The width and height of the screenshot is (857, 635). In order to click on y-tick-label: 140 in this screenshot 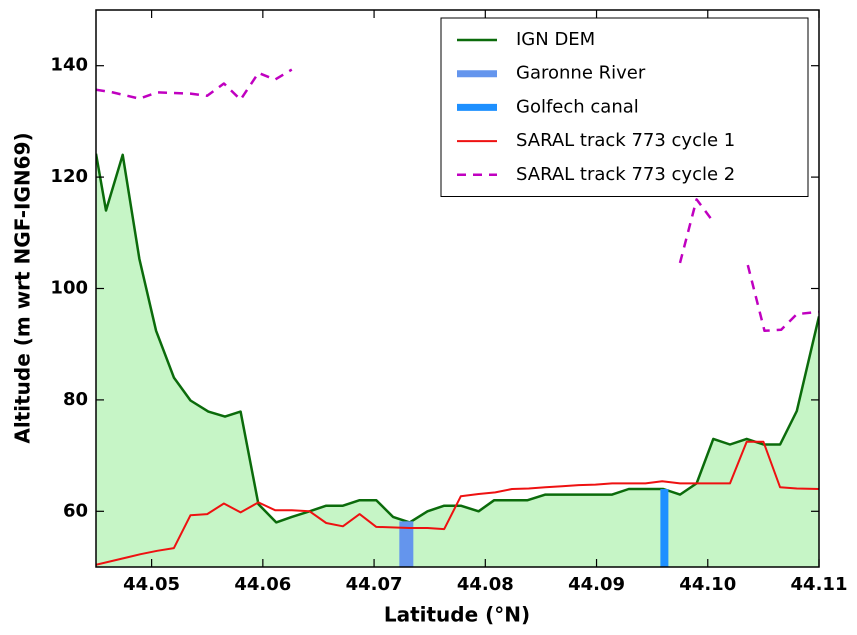, I will do `click(69, 65)`.